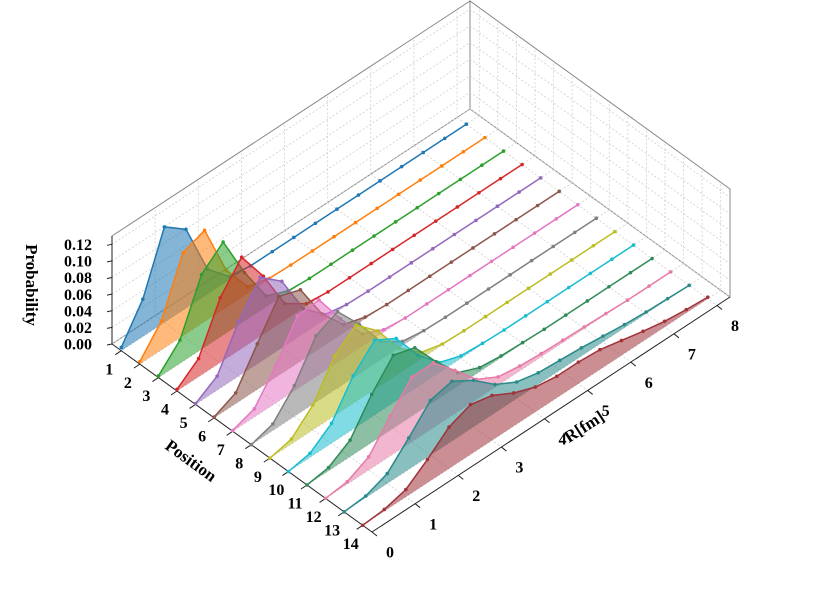 This screenshot has height=593, width=830. I want to click on y-tick-label: 2, so click(128, 383).